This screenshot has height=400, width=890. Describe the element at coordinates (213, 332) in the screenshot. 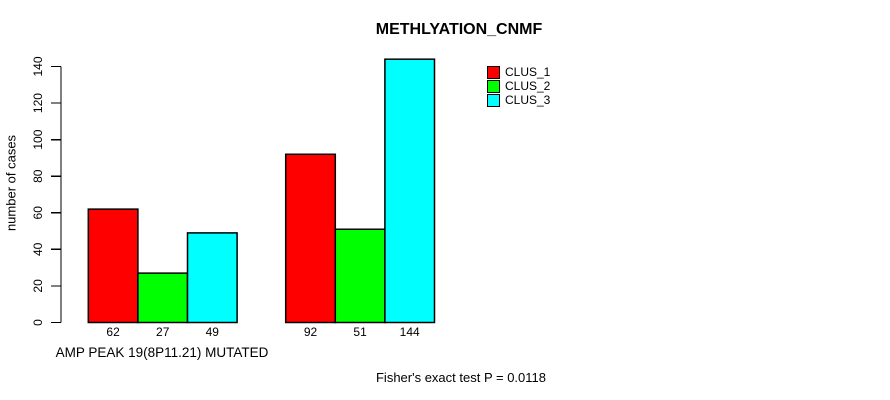

I see `bar-value-label: 49` at that location.